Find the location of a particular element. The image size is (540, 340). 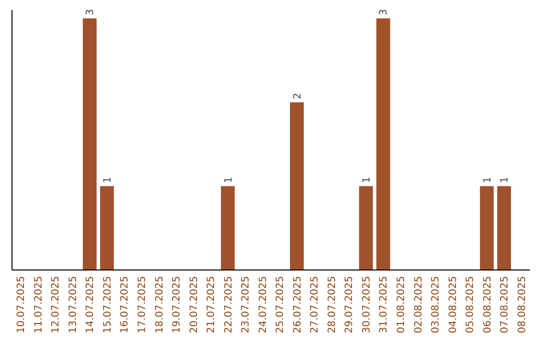

x-tick-label: 29.07.2025 is located at coordinates (350, 305).